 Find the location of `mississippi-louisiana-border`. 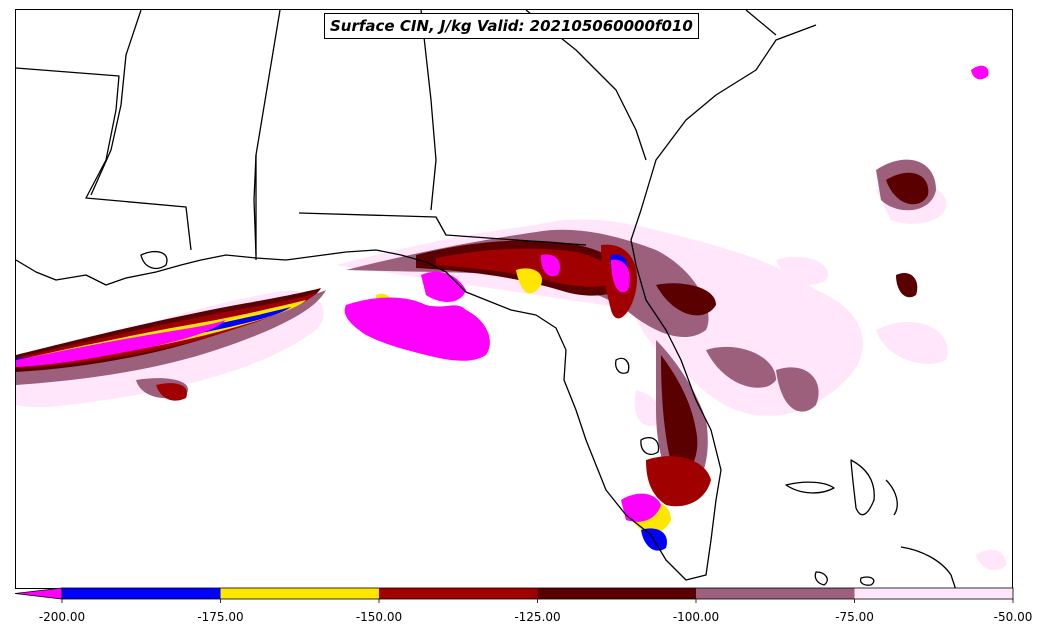

mississippi-louisiana-border is located at coordinates (104, 159).